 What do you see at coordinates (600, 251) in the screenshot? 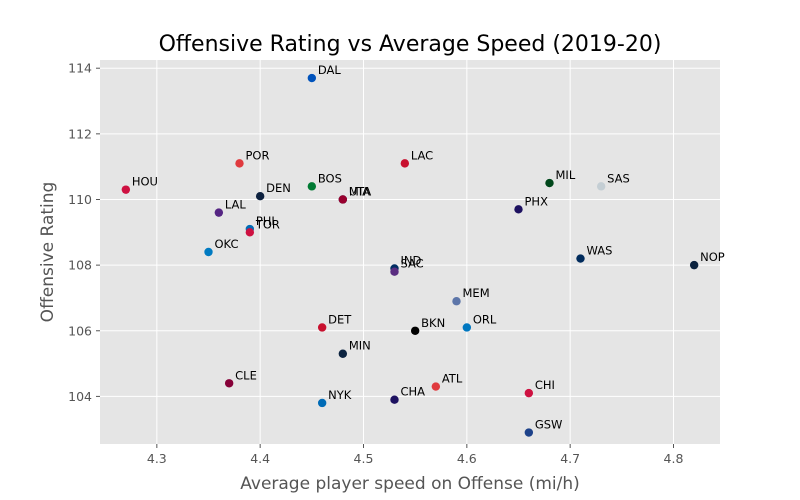
I see `point-label-was: WAS` at bounding box center [600, 251].